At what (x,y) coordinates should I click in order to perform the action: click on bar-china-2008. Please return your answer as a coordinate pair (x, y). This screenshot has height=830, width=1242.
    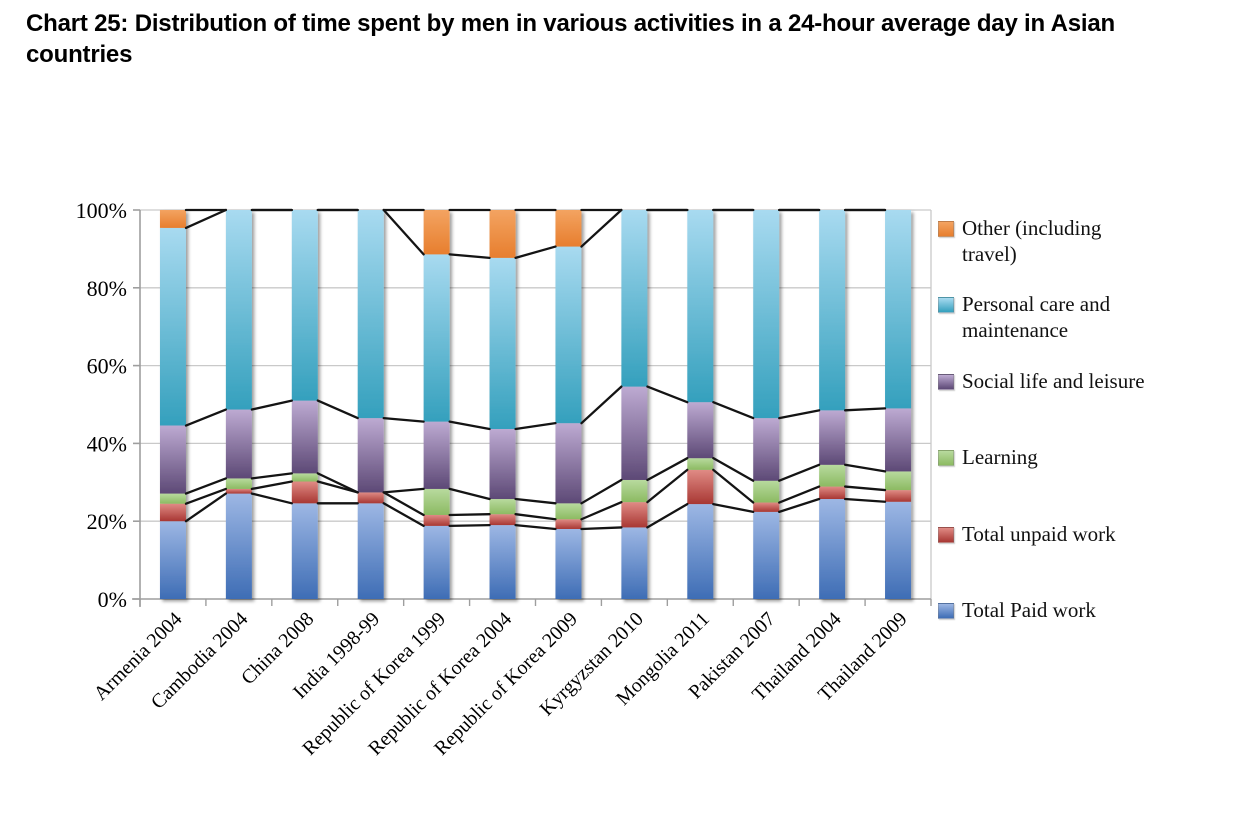
    Looking at the image, I should click on (304, 404).